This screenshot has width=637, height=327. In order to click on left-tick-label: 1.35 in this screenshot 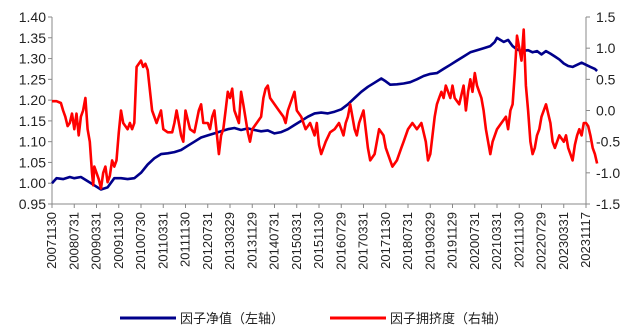, I will do `click(32, 38)`.